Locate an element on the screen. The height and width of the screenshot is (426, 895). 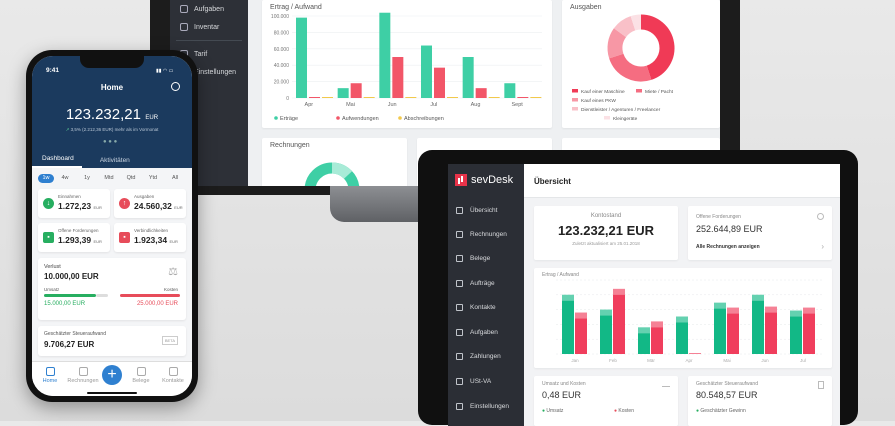
check-icon is located at coordinates (184, 9).